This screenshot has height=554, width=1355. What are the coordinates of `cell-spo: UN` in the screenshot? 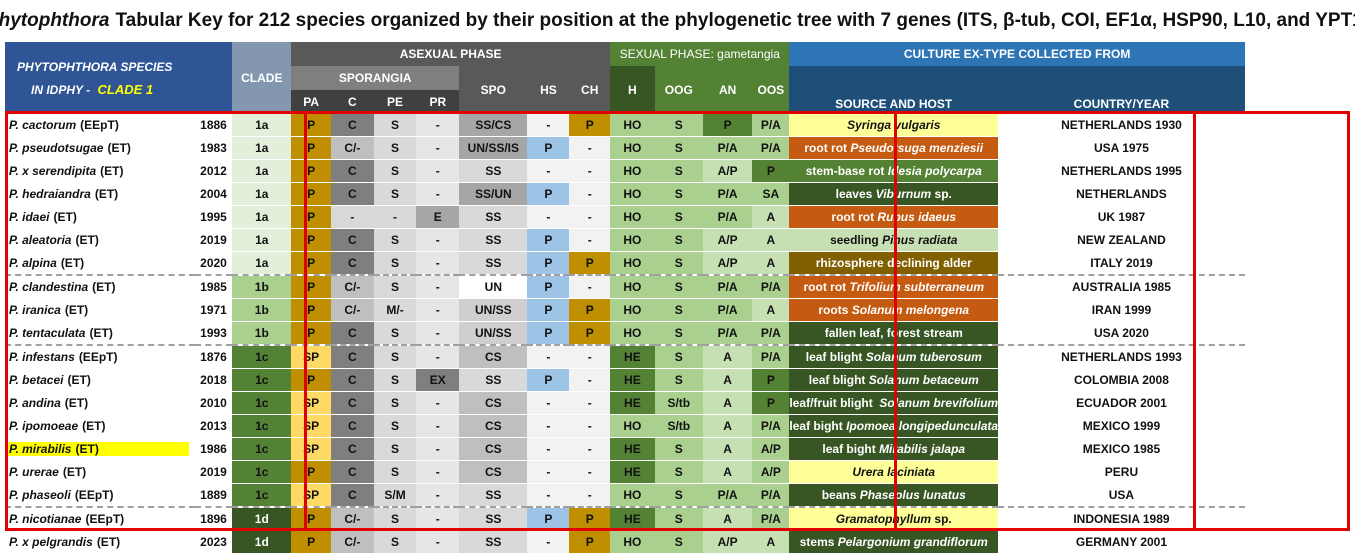 It's located at (493, 287).